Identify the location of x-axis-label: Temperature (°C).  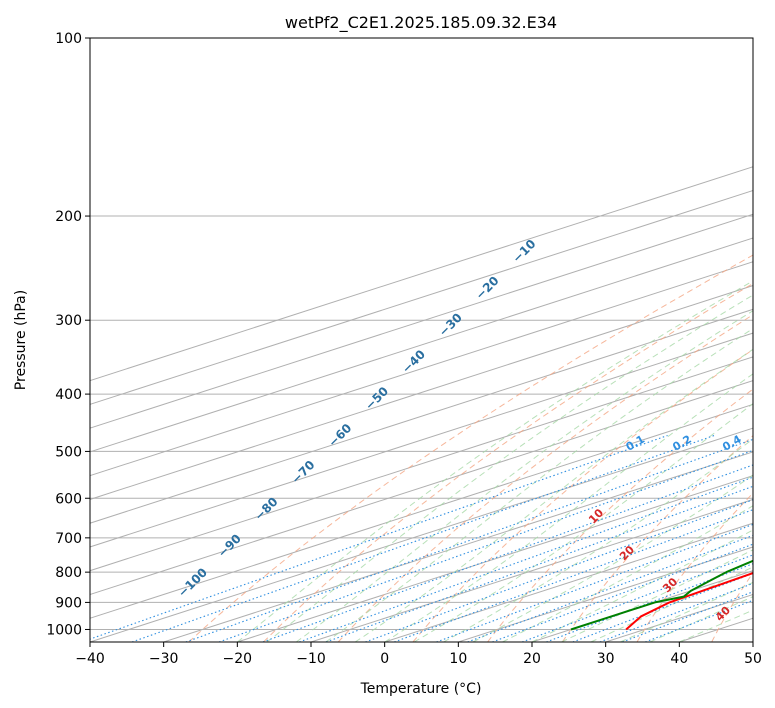
(421, 689).